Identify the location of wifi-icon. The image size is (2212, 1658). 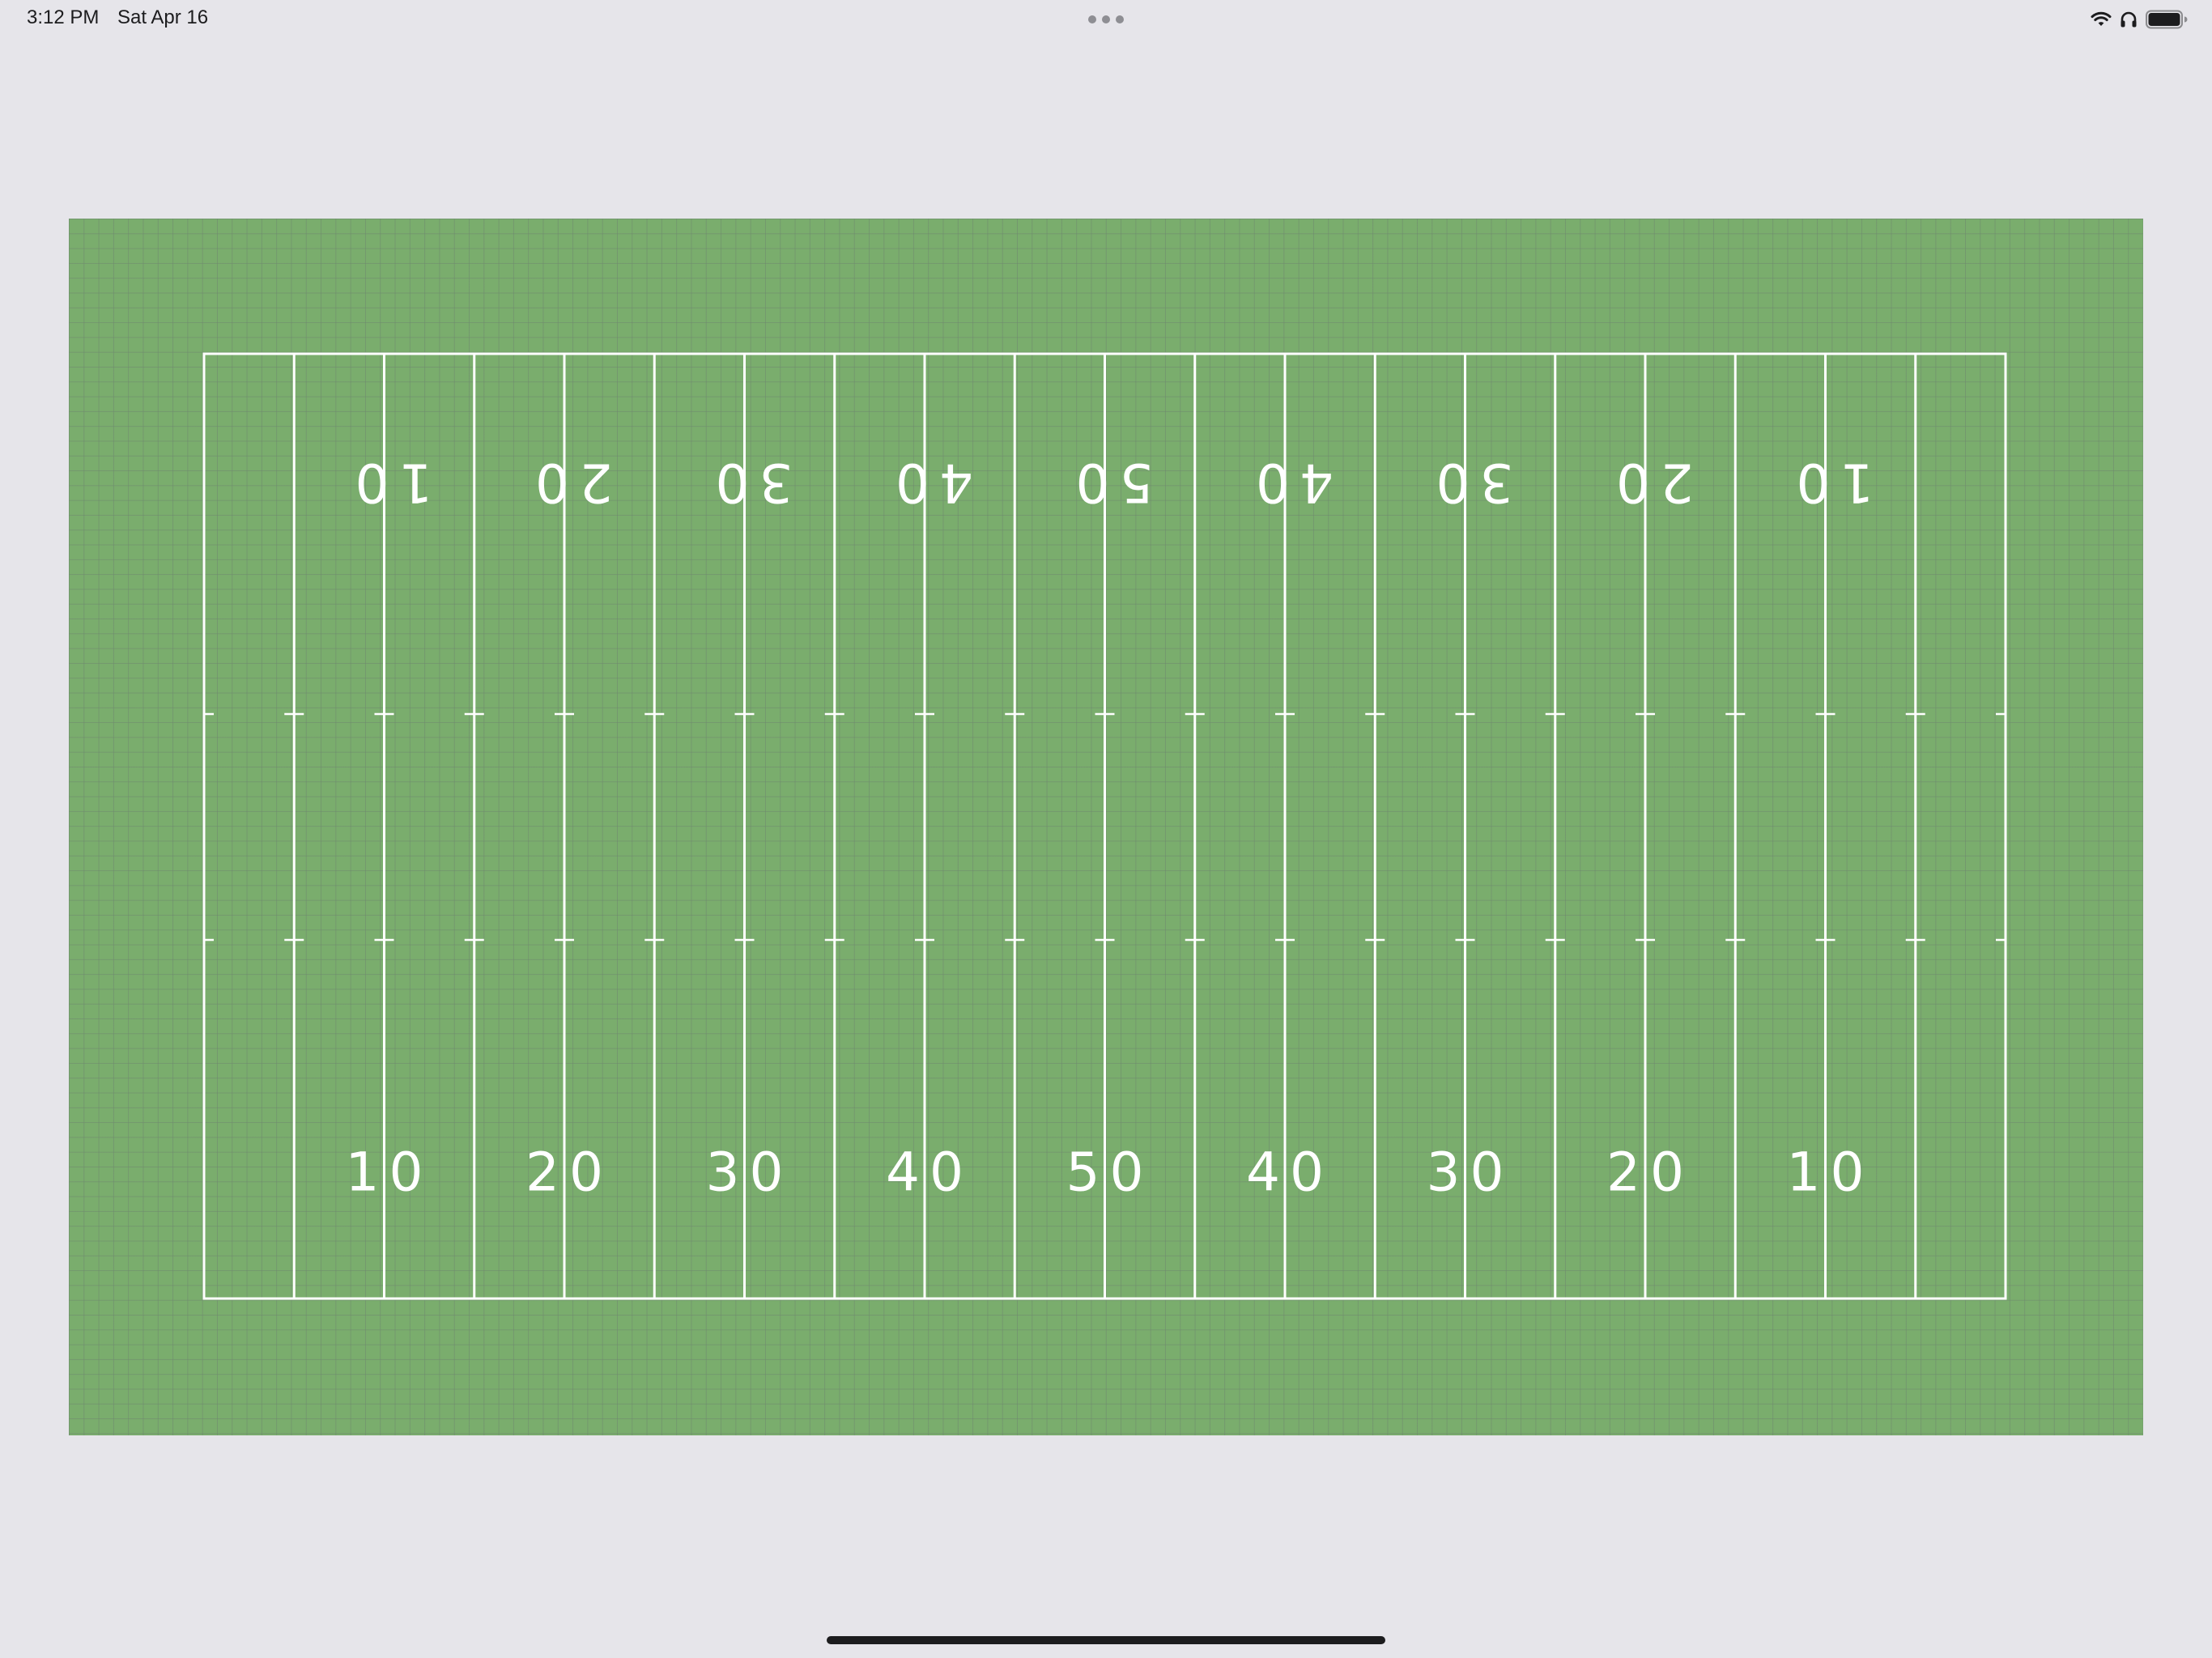
(2101, 18).